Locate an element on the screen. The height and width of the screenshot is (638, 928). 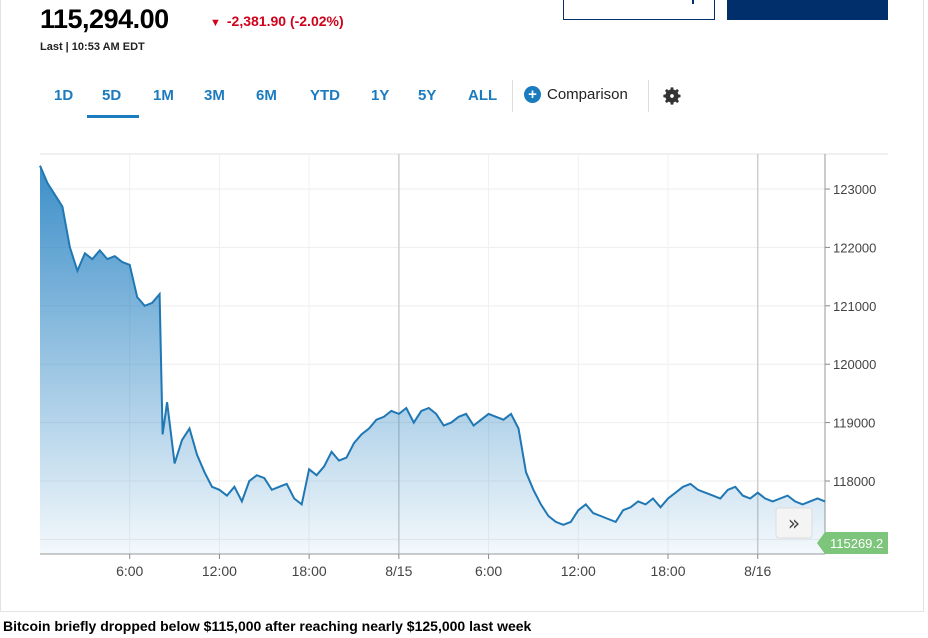
price-change: ▼ -2,381.90 (-2.02%) is located at coordinates (277, 21).